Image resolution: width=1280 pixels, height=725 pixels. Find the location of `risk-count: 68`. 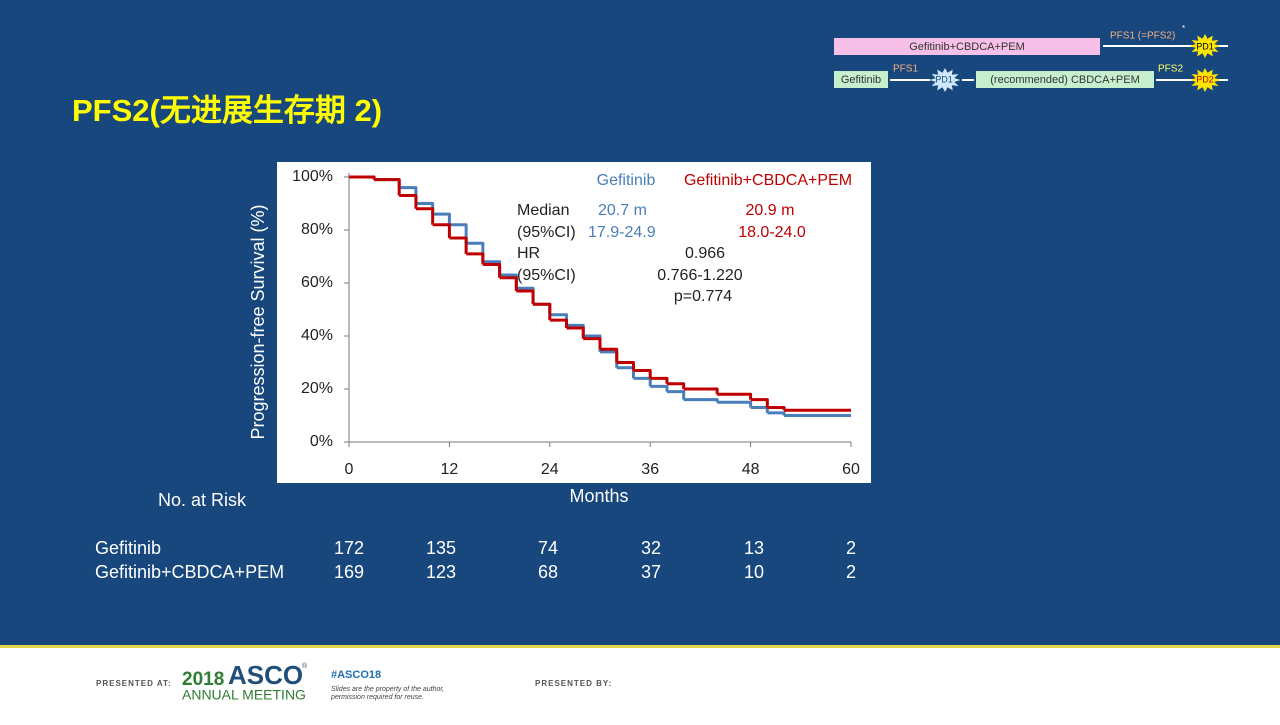

risk-count: 68 is located at coordinates (548, 572).